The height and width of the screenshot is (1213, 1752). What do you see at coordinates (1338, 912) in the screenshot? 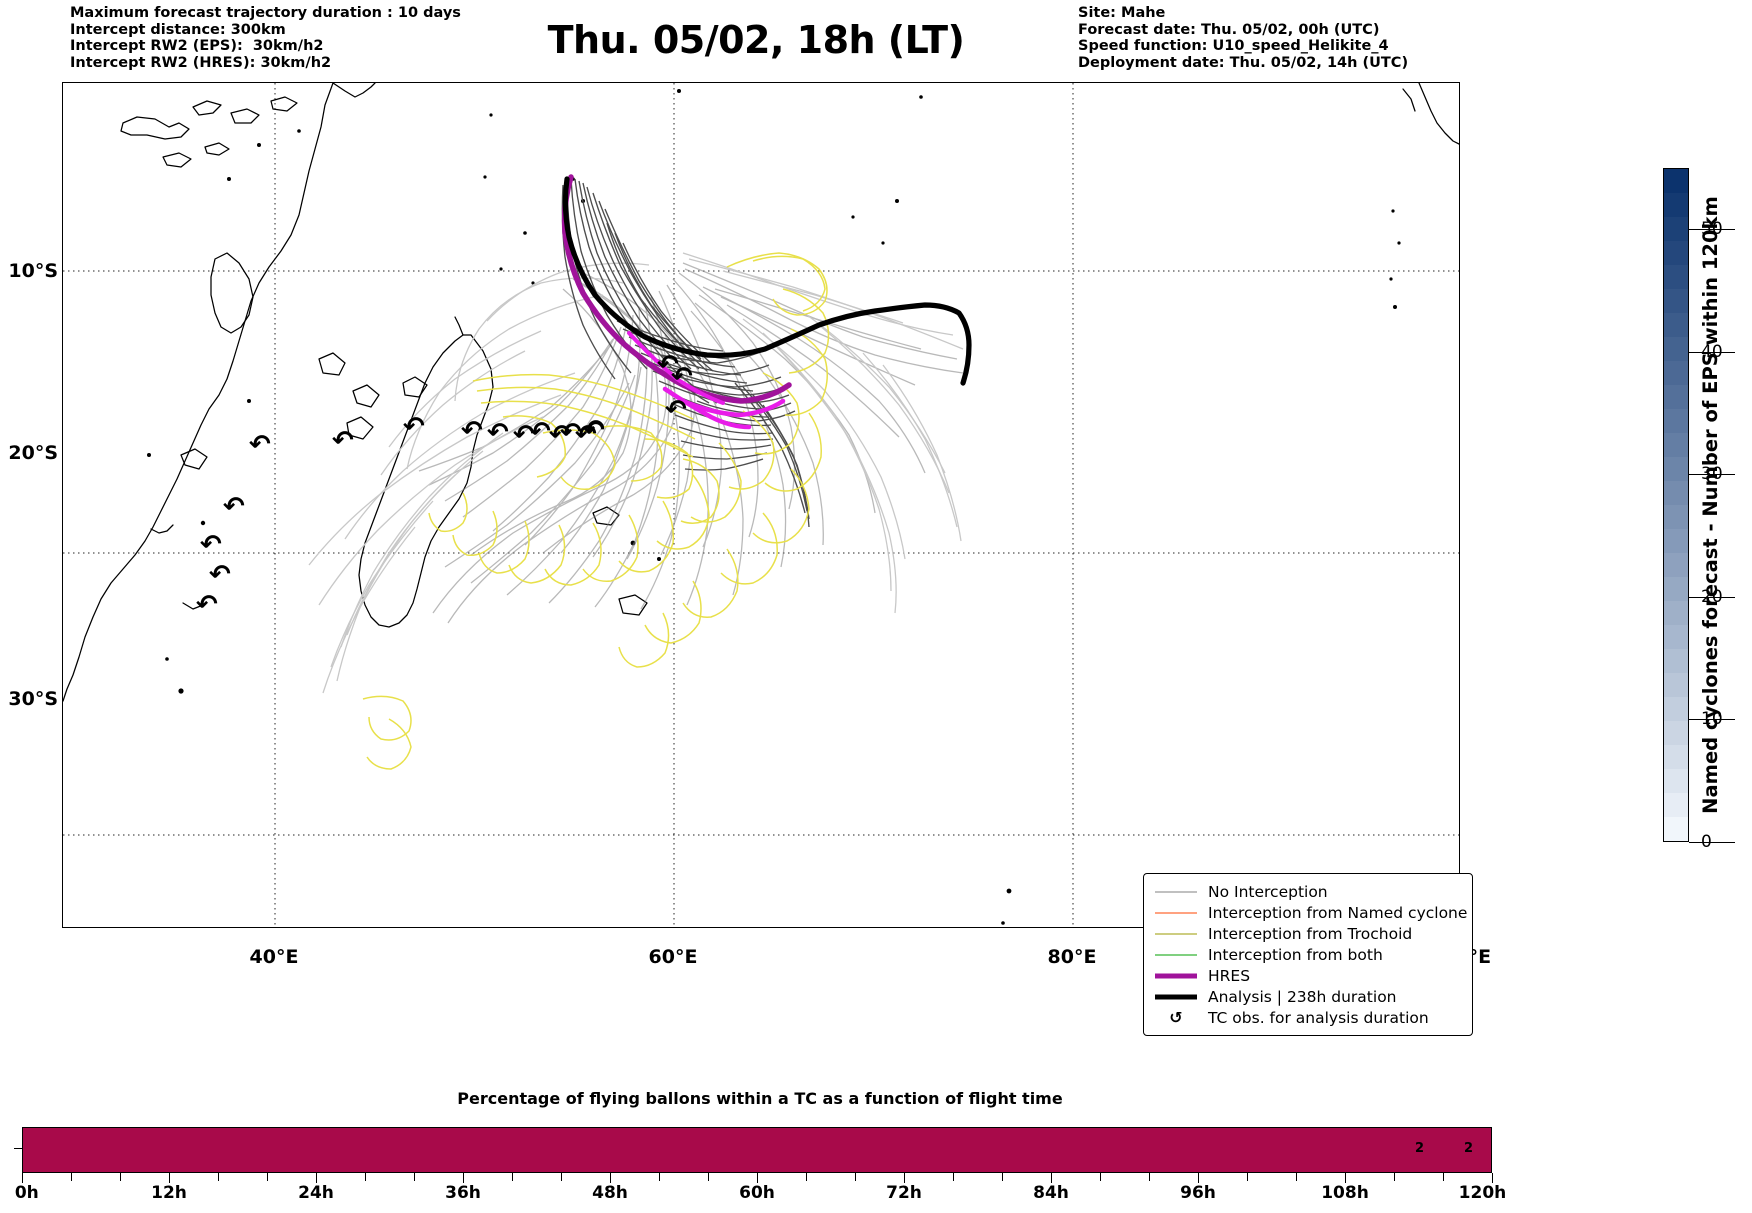
I see `legend-item-label: Interception from Named cyclone` at bounding box center [1338, 912].